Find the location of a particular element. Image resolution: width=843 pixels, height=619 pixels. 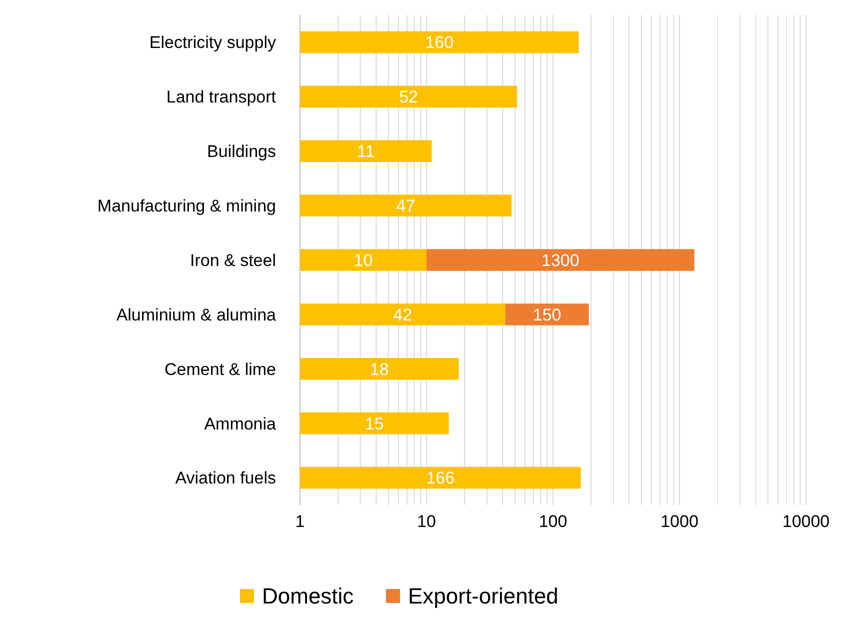

data-label: 11 is located at coordinates (366, 152).